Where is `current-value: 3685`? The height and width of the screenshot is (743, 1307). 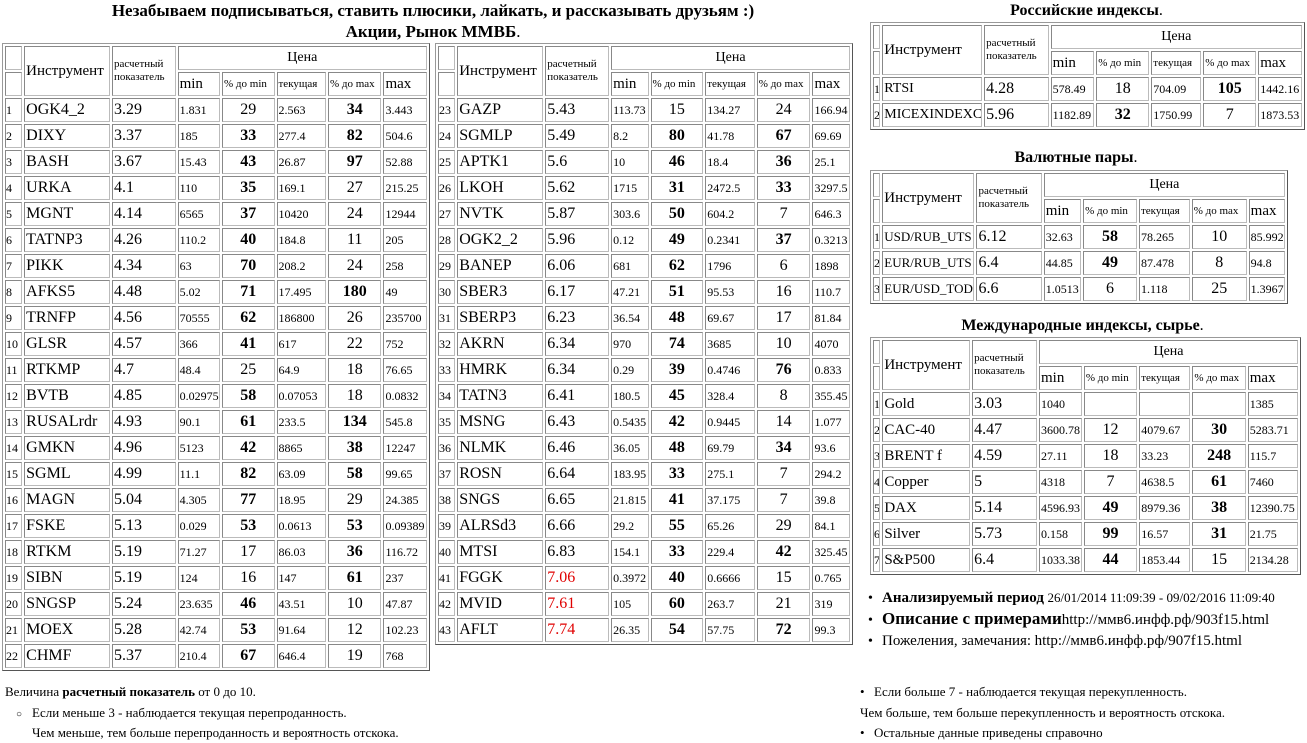 current-value: 3685 is located at coordinates (730, 344).